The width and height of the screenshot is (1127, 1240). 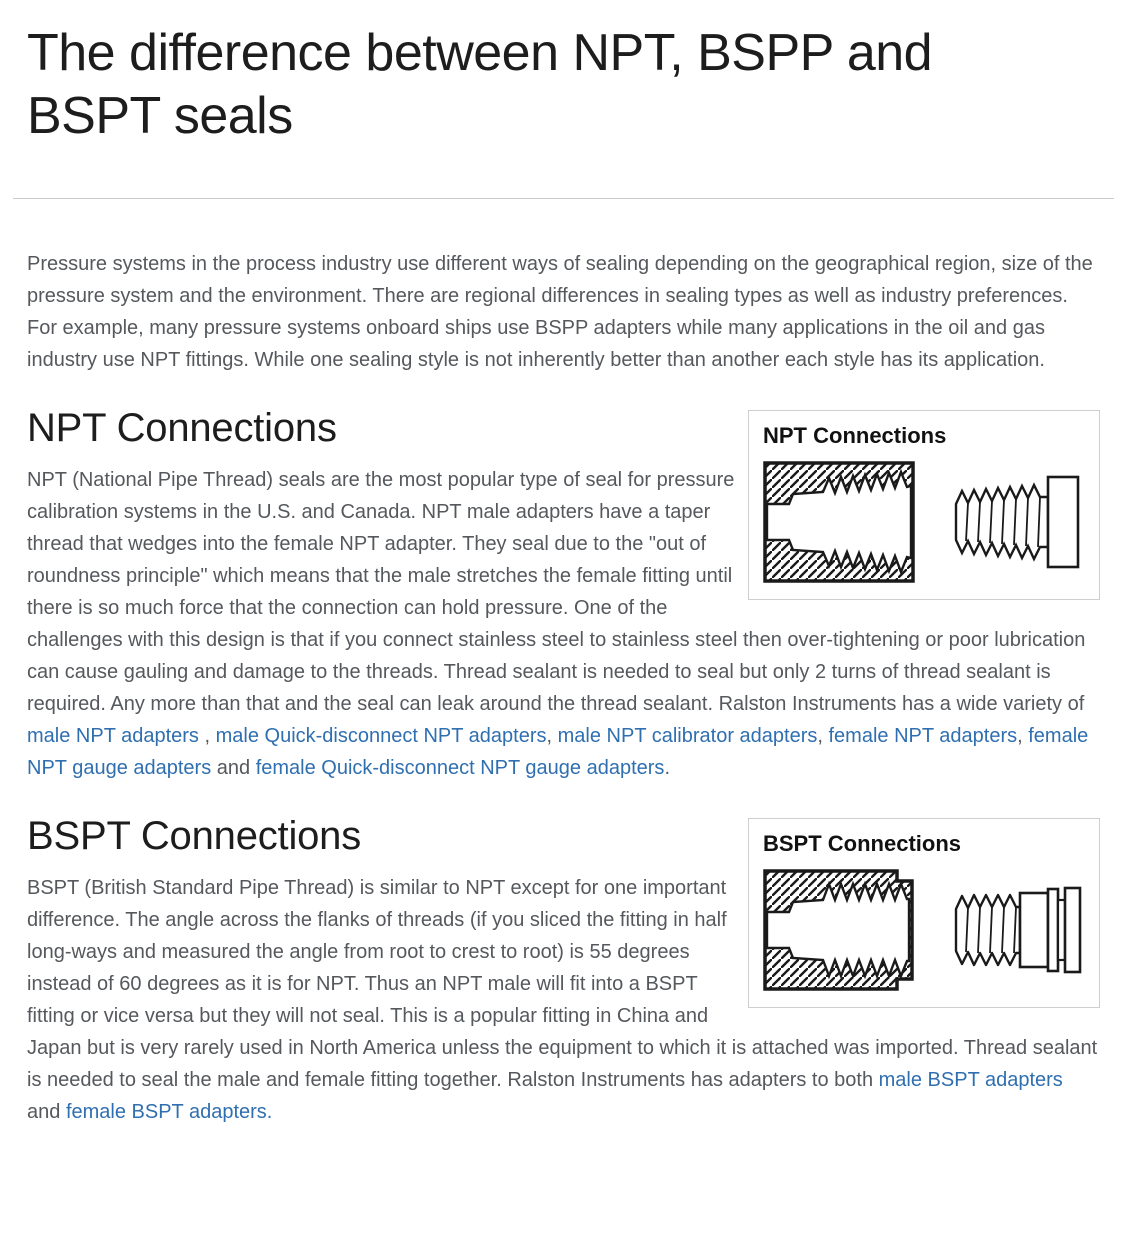 What do you see at coordinates (194, 835) in the screenshot?
I see `bspt-heading: BSPT Connections` at bounding box center [194, 835].